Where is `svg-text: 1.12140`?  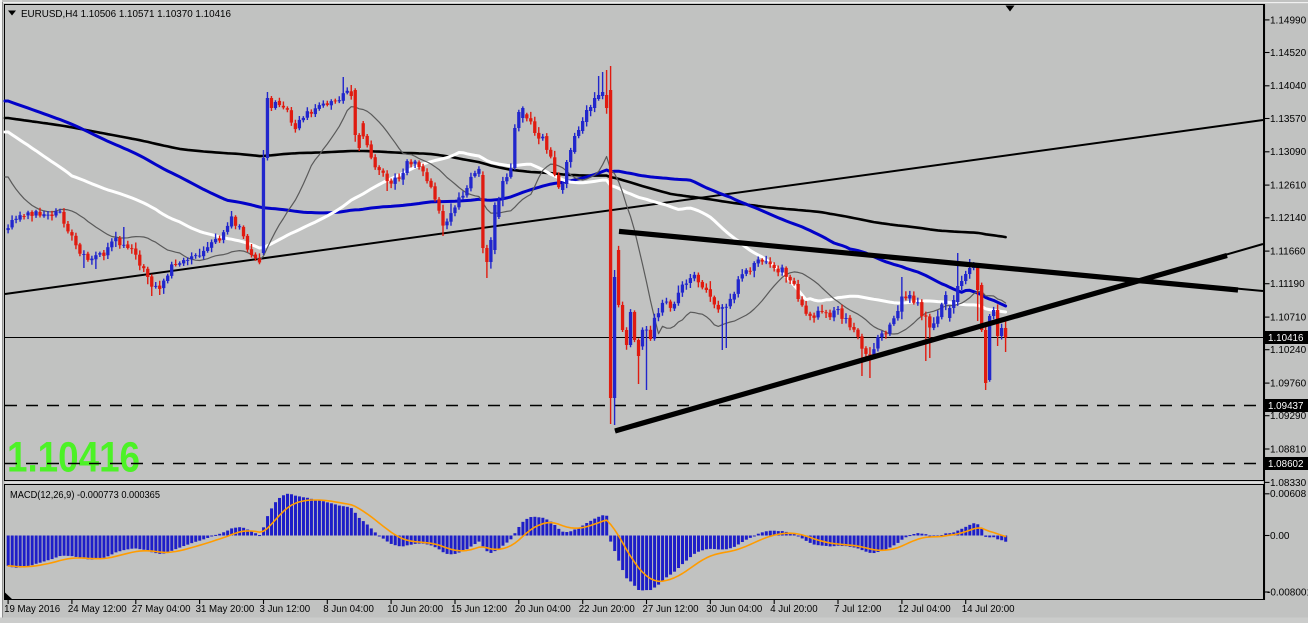
svg-text: 1.12140 is located at coordinates (1288, 218).